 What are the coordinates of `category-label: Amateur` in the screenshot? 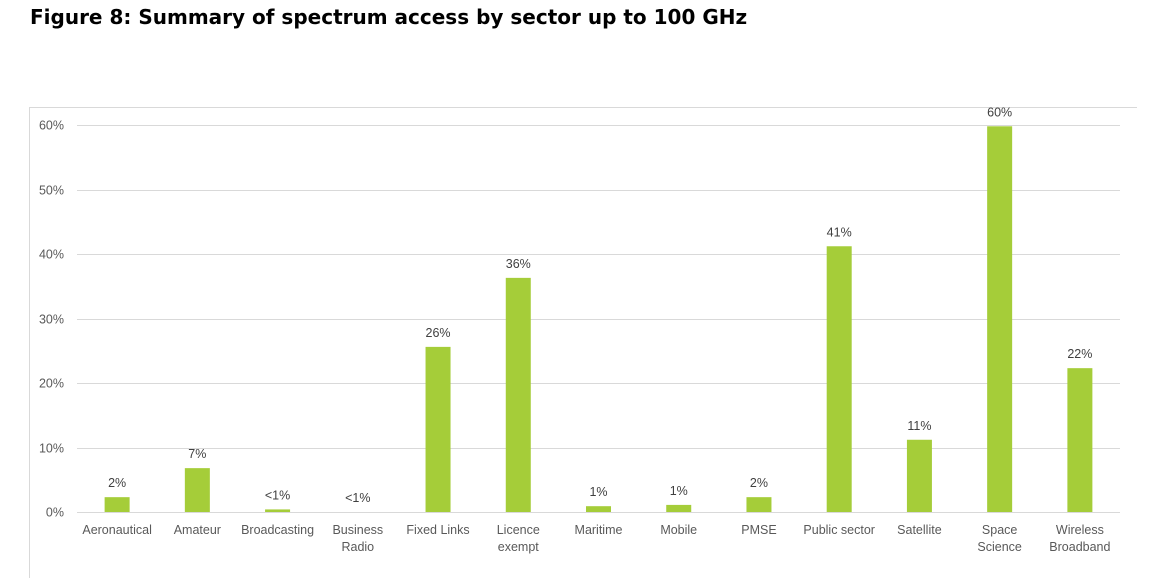 It's located at (197, 530).